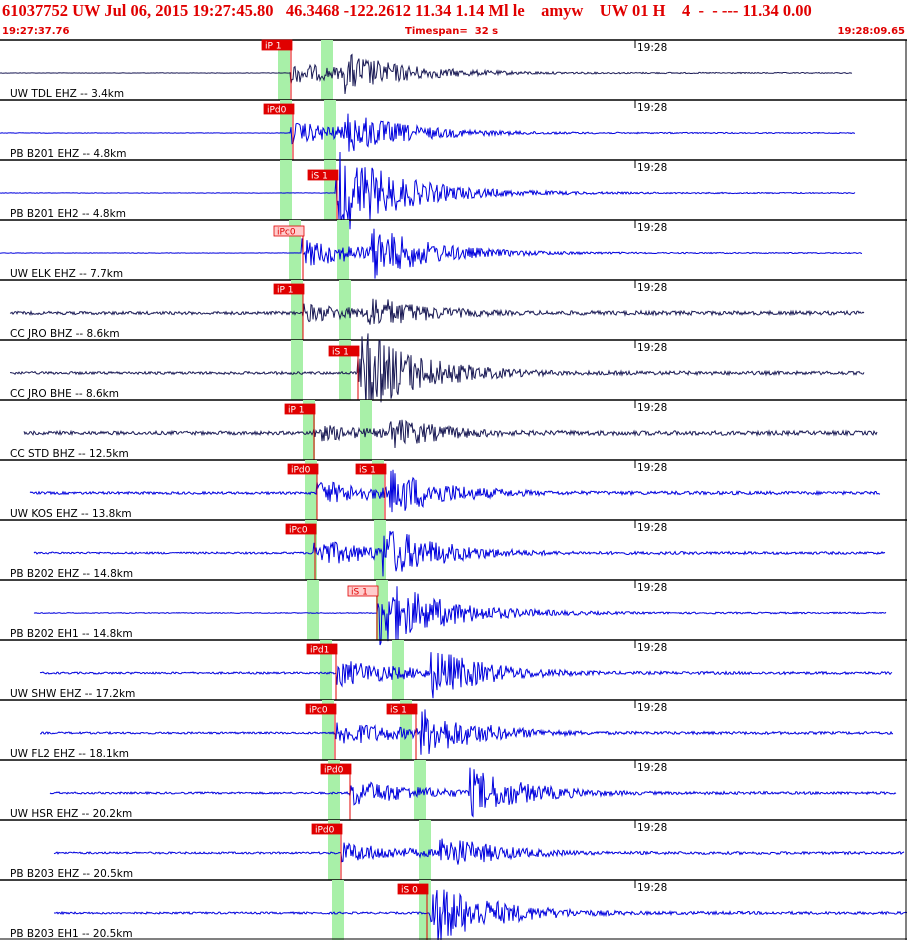 The width and height of the screenshot is (907, 940). I want to click on trace-label: PB B201 EHZ -- 4.8km, so click(68, 154).